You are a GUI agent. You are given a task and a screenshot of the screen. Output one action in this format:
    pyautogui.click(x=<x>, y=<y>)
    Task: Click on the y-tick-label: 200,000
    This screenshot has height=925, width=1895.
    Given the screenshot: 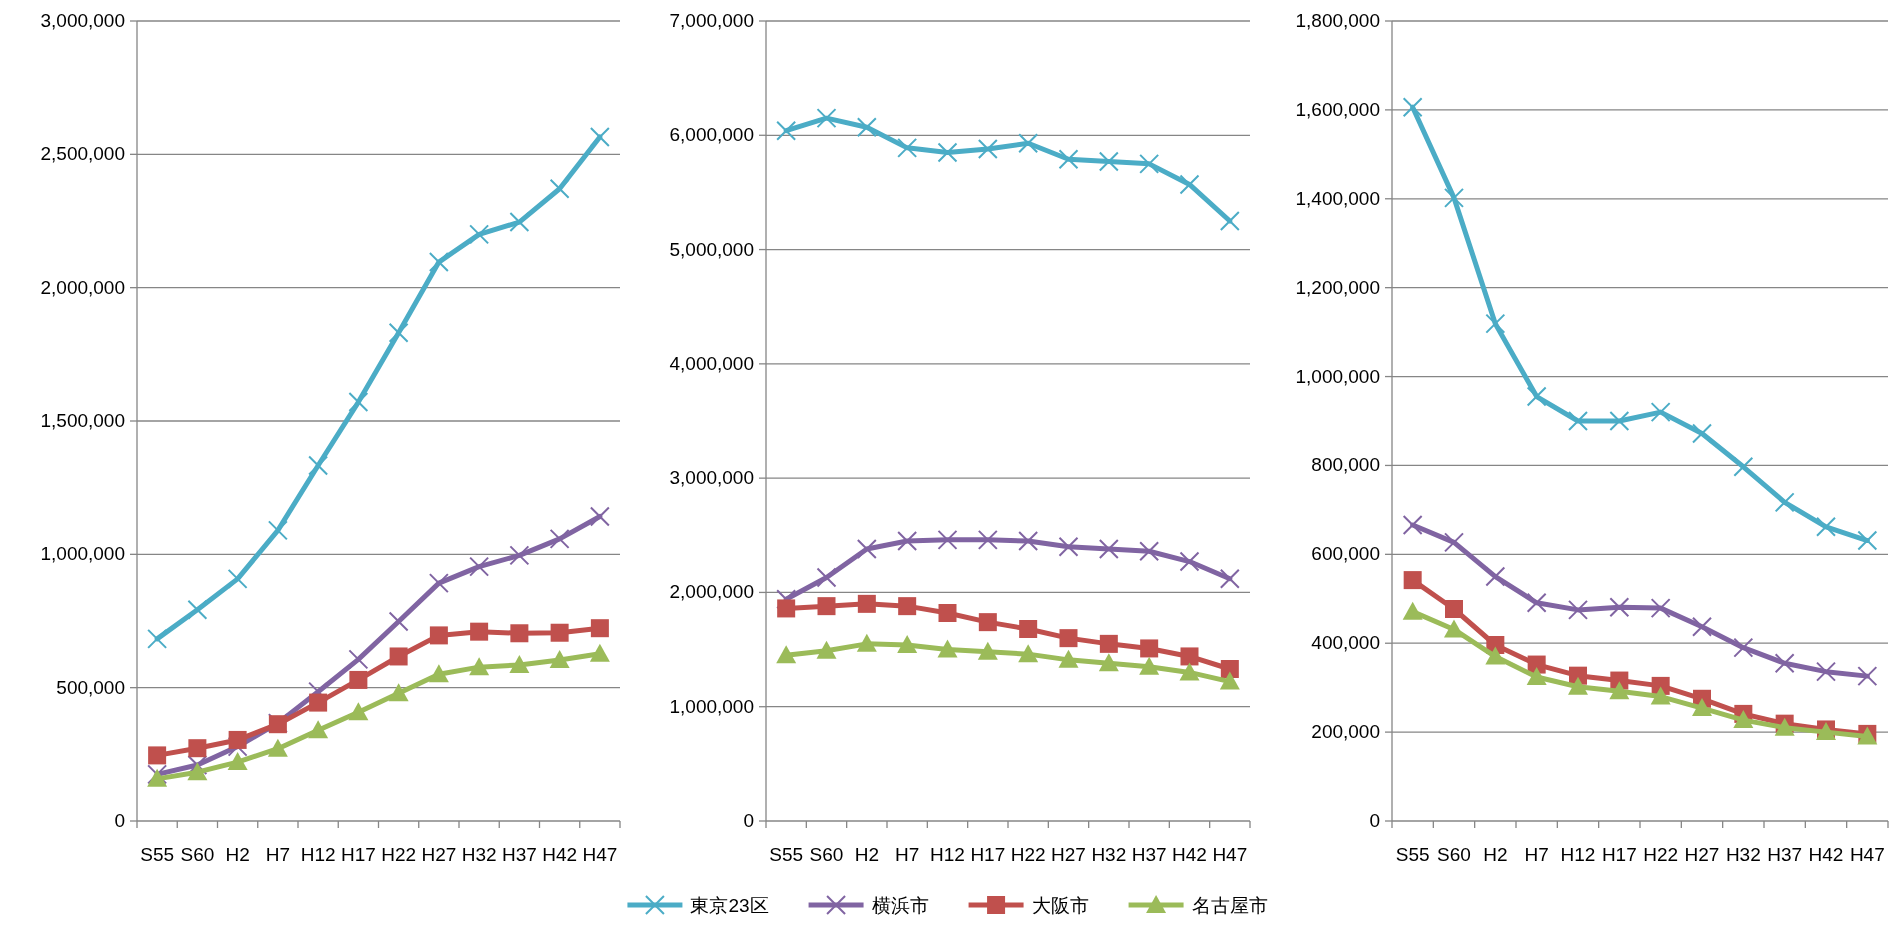 What is the action you would take?
    pyautogui.click(x=1345, y=732)
    